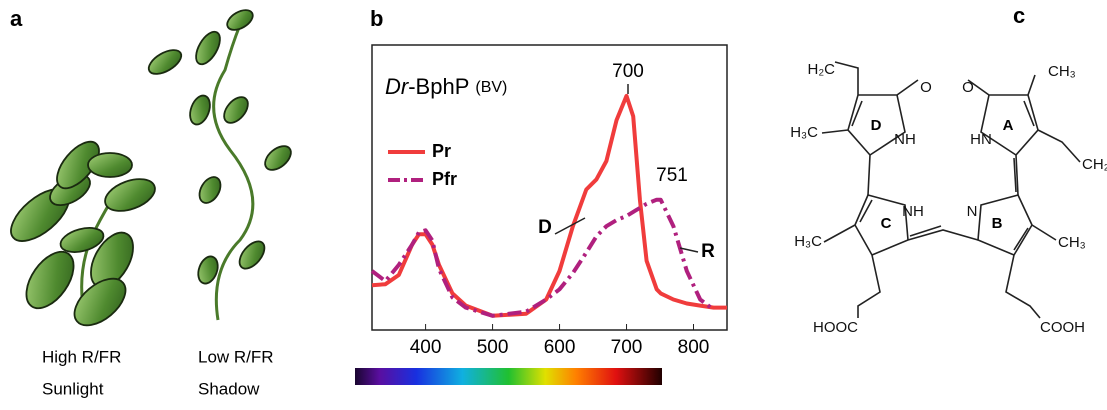  I want to click on chart-subtitle: (BV), so click(491, 87).